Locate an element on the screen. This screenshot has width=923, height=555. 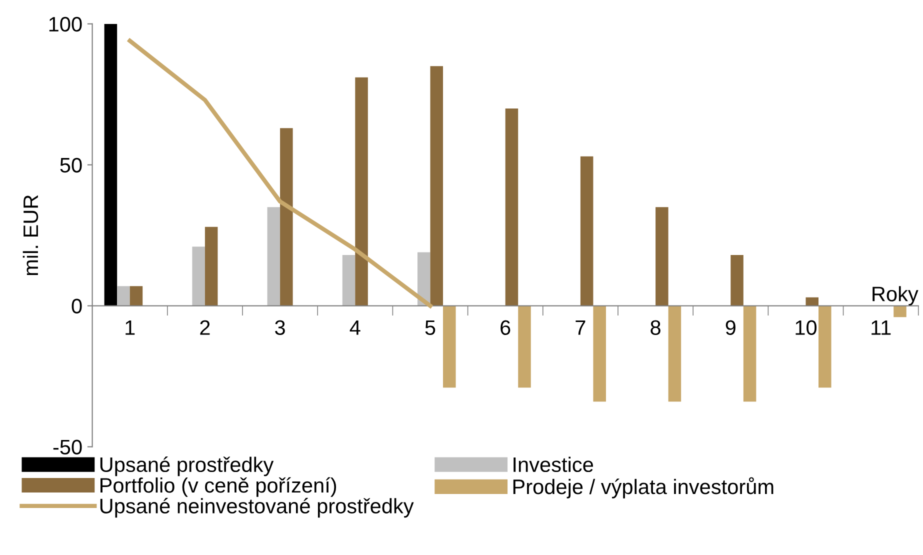
x-tick-label: 6 is located at coordinates (505, 327).